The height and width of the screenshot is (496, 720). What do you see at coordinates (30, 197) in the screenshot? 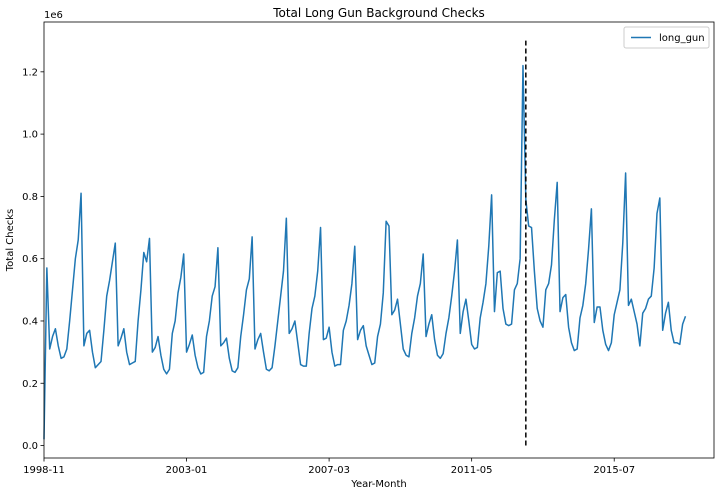
I see `y-tick-label: 0.8` at bounding box center [30, 197].